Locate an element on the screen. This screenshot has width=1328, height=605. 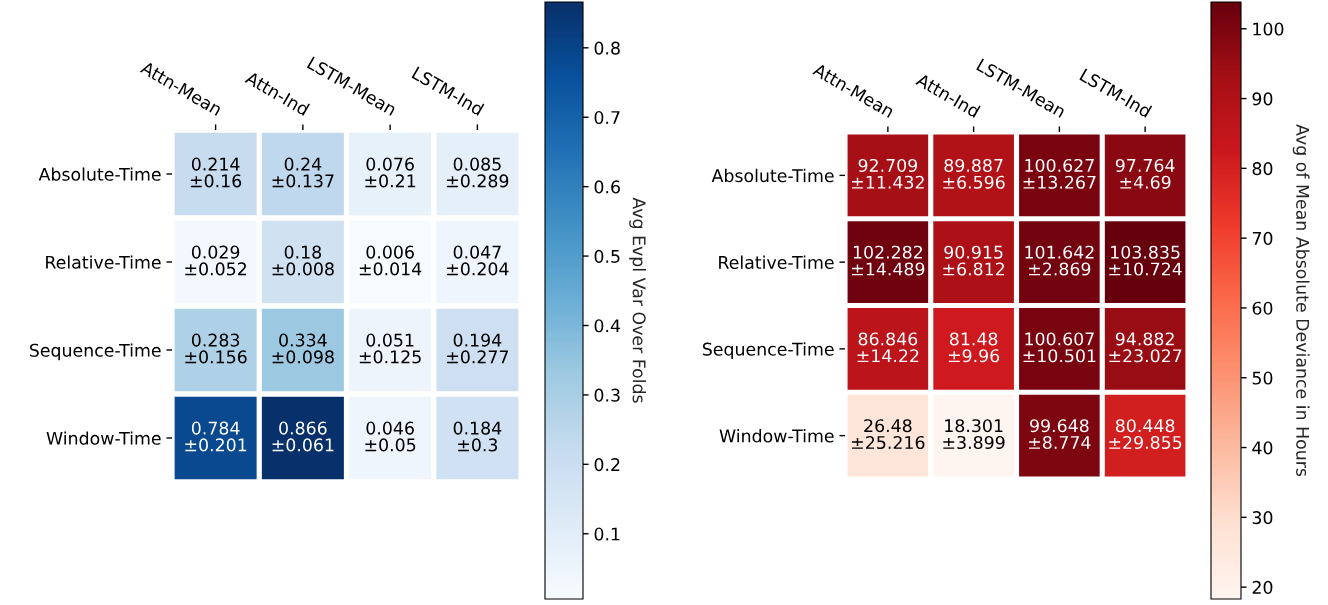
data-label: 99.648 ±8.774 is located at coordinates (1060, 434).